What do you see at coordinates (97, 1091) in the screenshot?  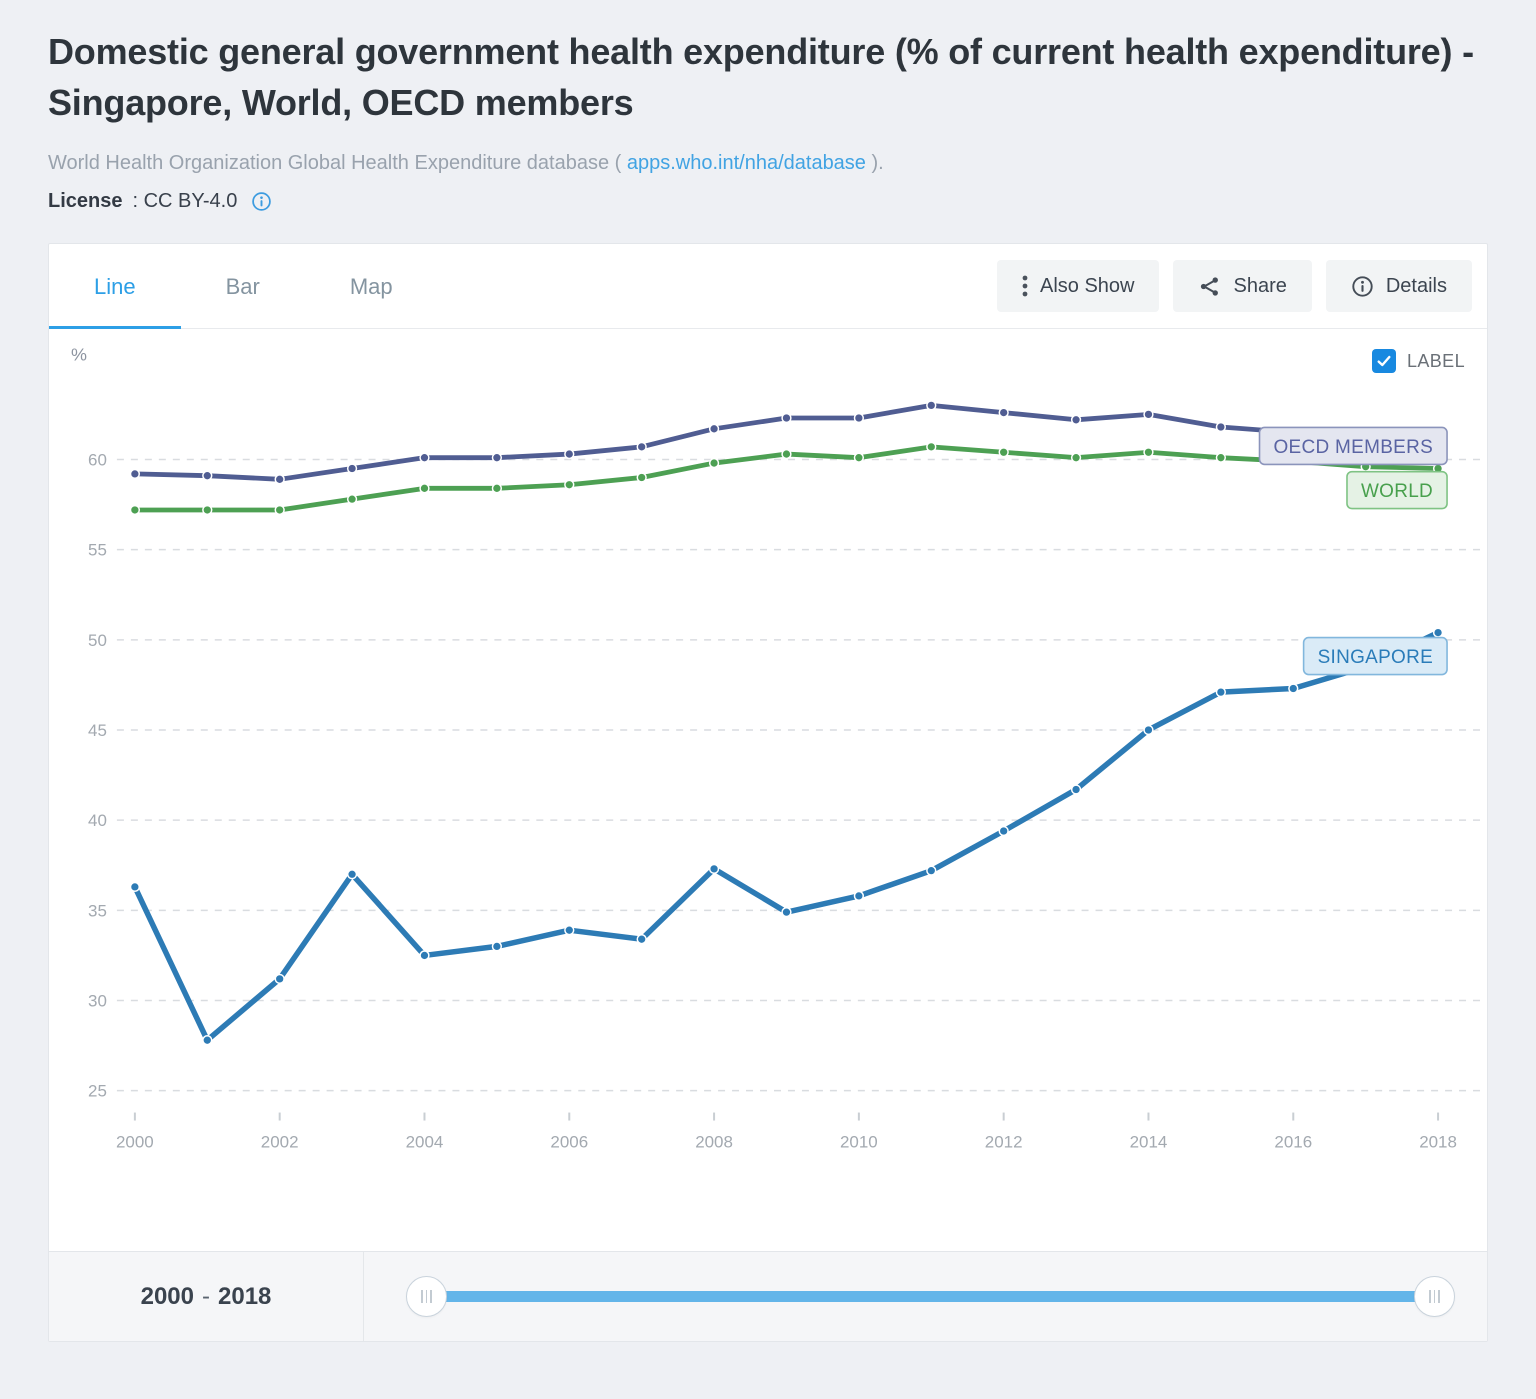 I see `y-tick-label: 25` at bounding box center [97, 1091].